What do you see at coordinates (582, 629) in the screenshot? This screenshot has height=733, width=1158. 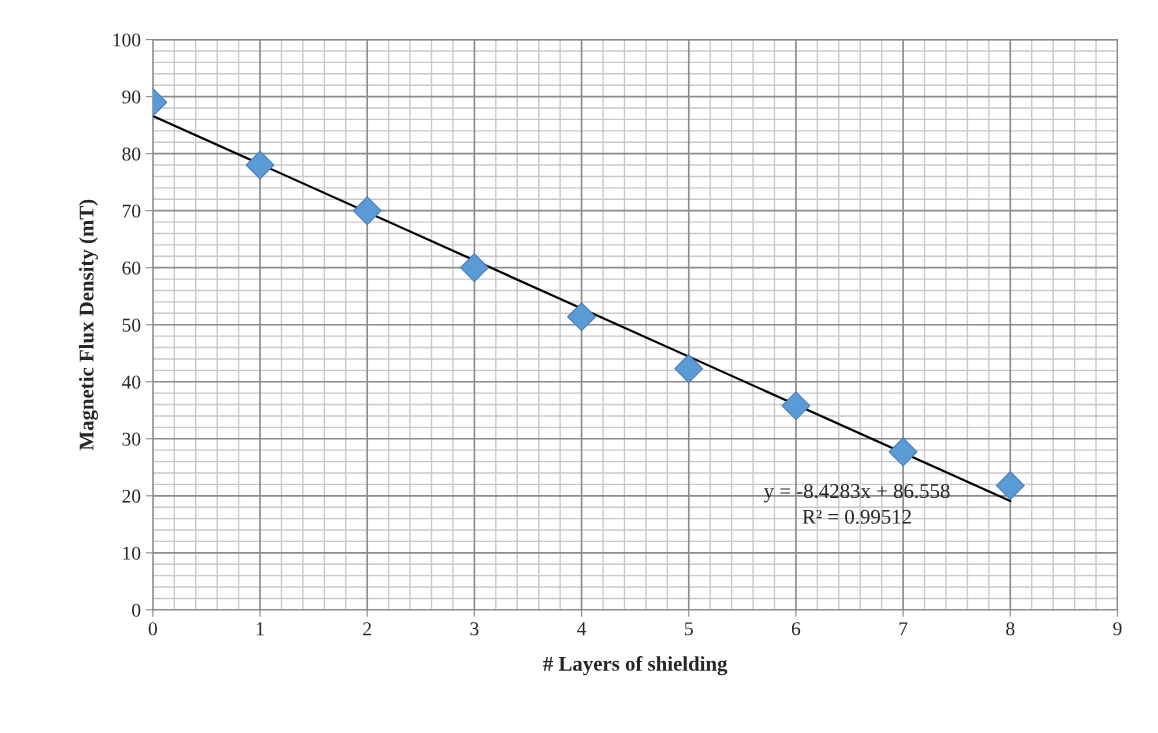 I see `x-tick-label: 4` at bounding box center [582, 629].